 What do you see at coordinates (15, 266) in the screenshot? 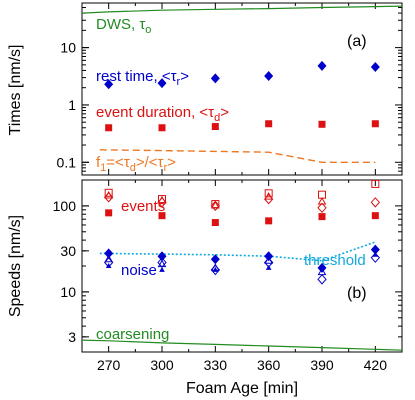
I see `y-axis-label-speeds: Speeds [nm/s]` at bounding box center [15, 266].